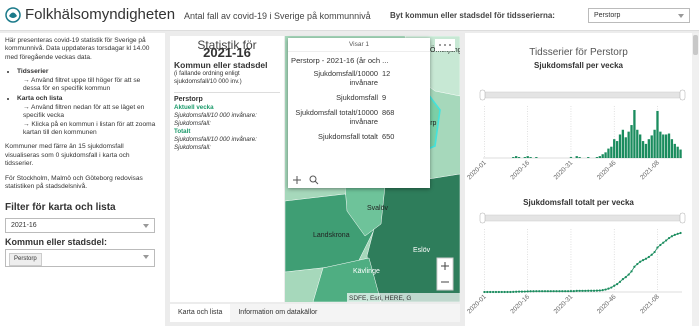 This screenshot has height=326, width=699. What do you see at coordinates (695, 179) in the screenshot?
I see `scrollbar` at bounding box center [695, 179].